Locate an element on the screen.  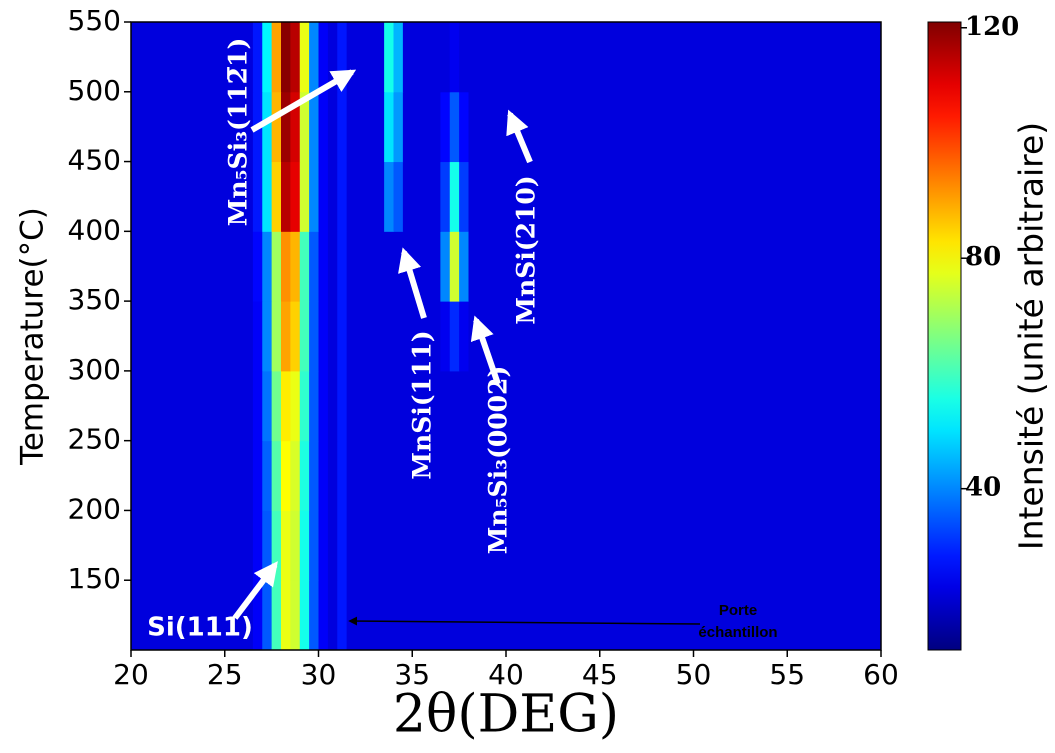
y-tick-label: 300 is located at coordinates (94, 369).